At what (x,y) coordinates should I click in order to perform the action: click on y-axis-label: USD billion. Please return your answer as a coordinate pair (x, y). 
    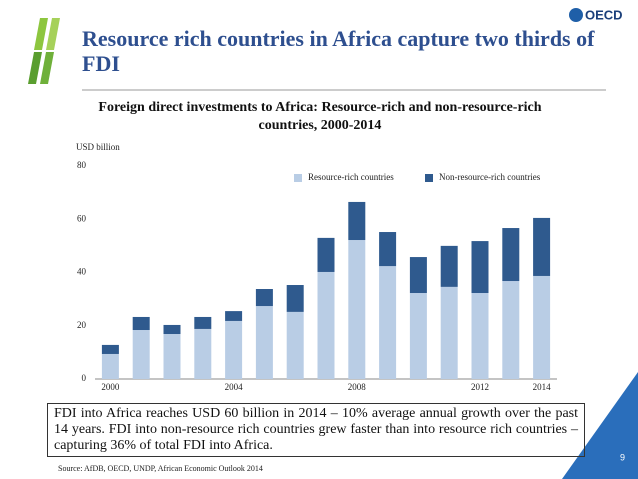
    Looking at the image, I should click on (98, 147).